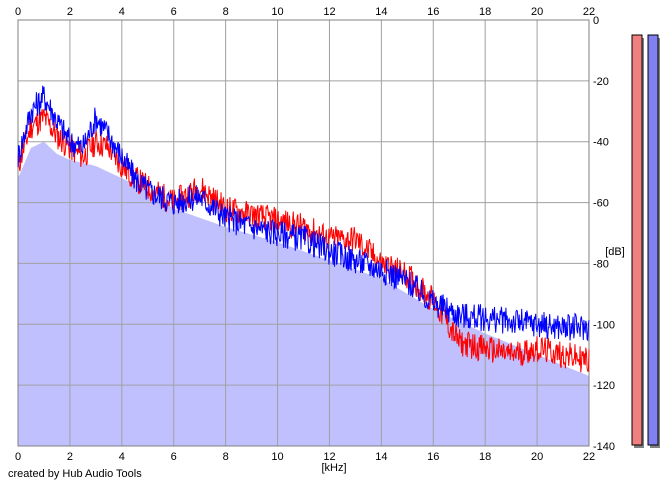 The image size is (672, 486). What do you see at coordinates (122, 12) in the screenshot?
I see `x-tick-label-top: 4` at bounding box center [122, 12].